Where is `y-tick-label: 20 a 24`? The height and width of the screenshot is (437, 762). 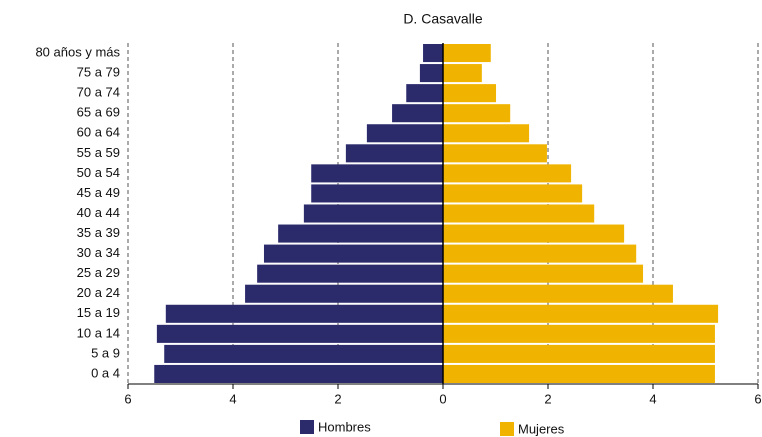
y-tick-label: 20 a 24 is located at coordinates (98, 292).